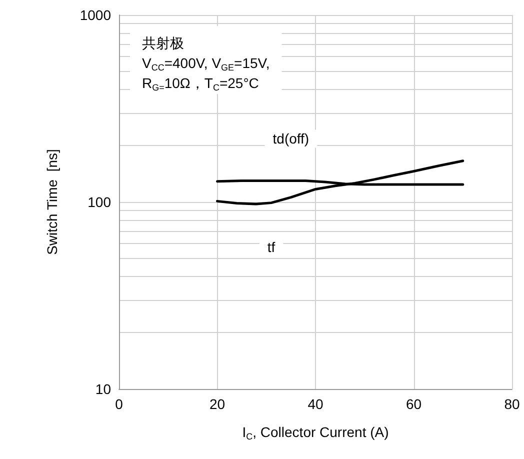 The image size is (524, 459). I want to click on x-tick-label: 60, so click(414, 404).